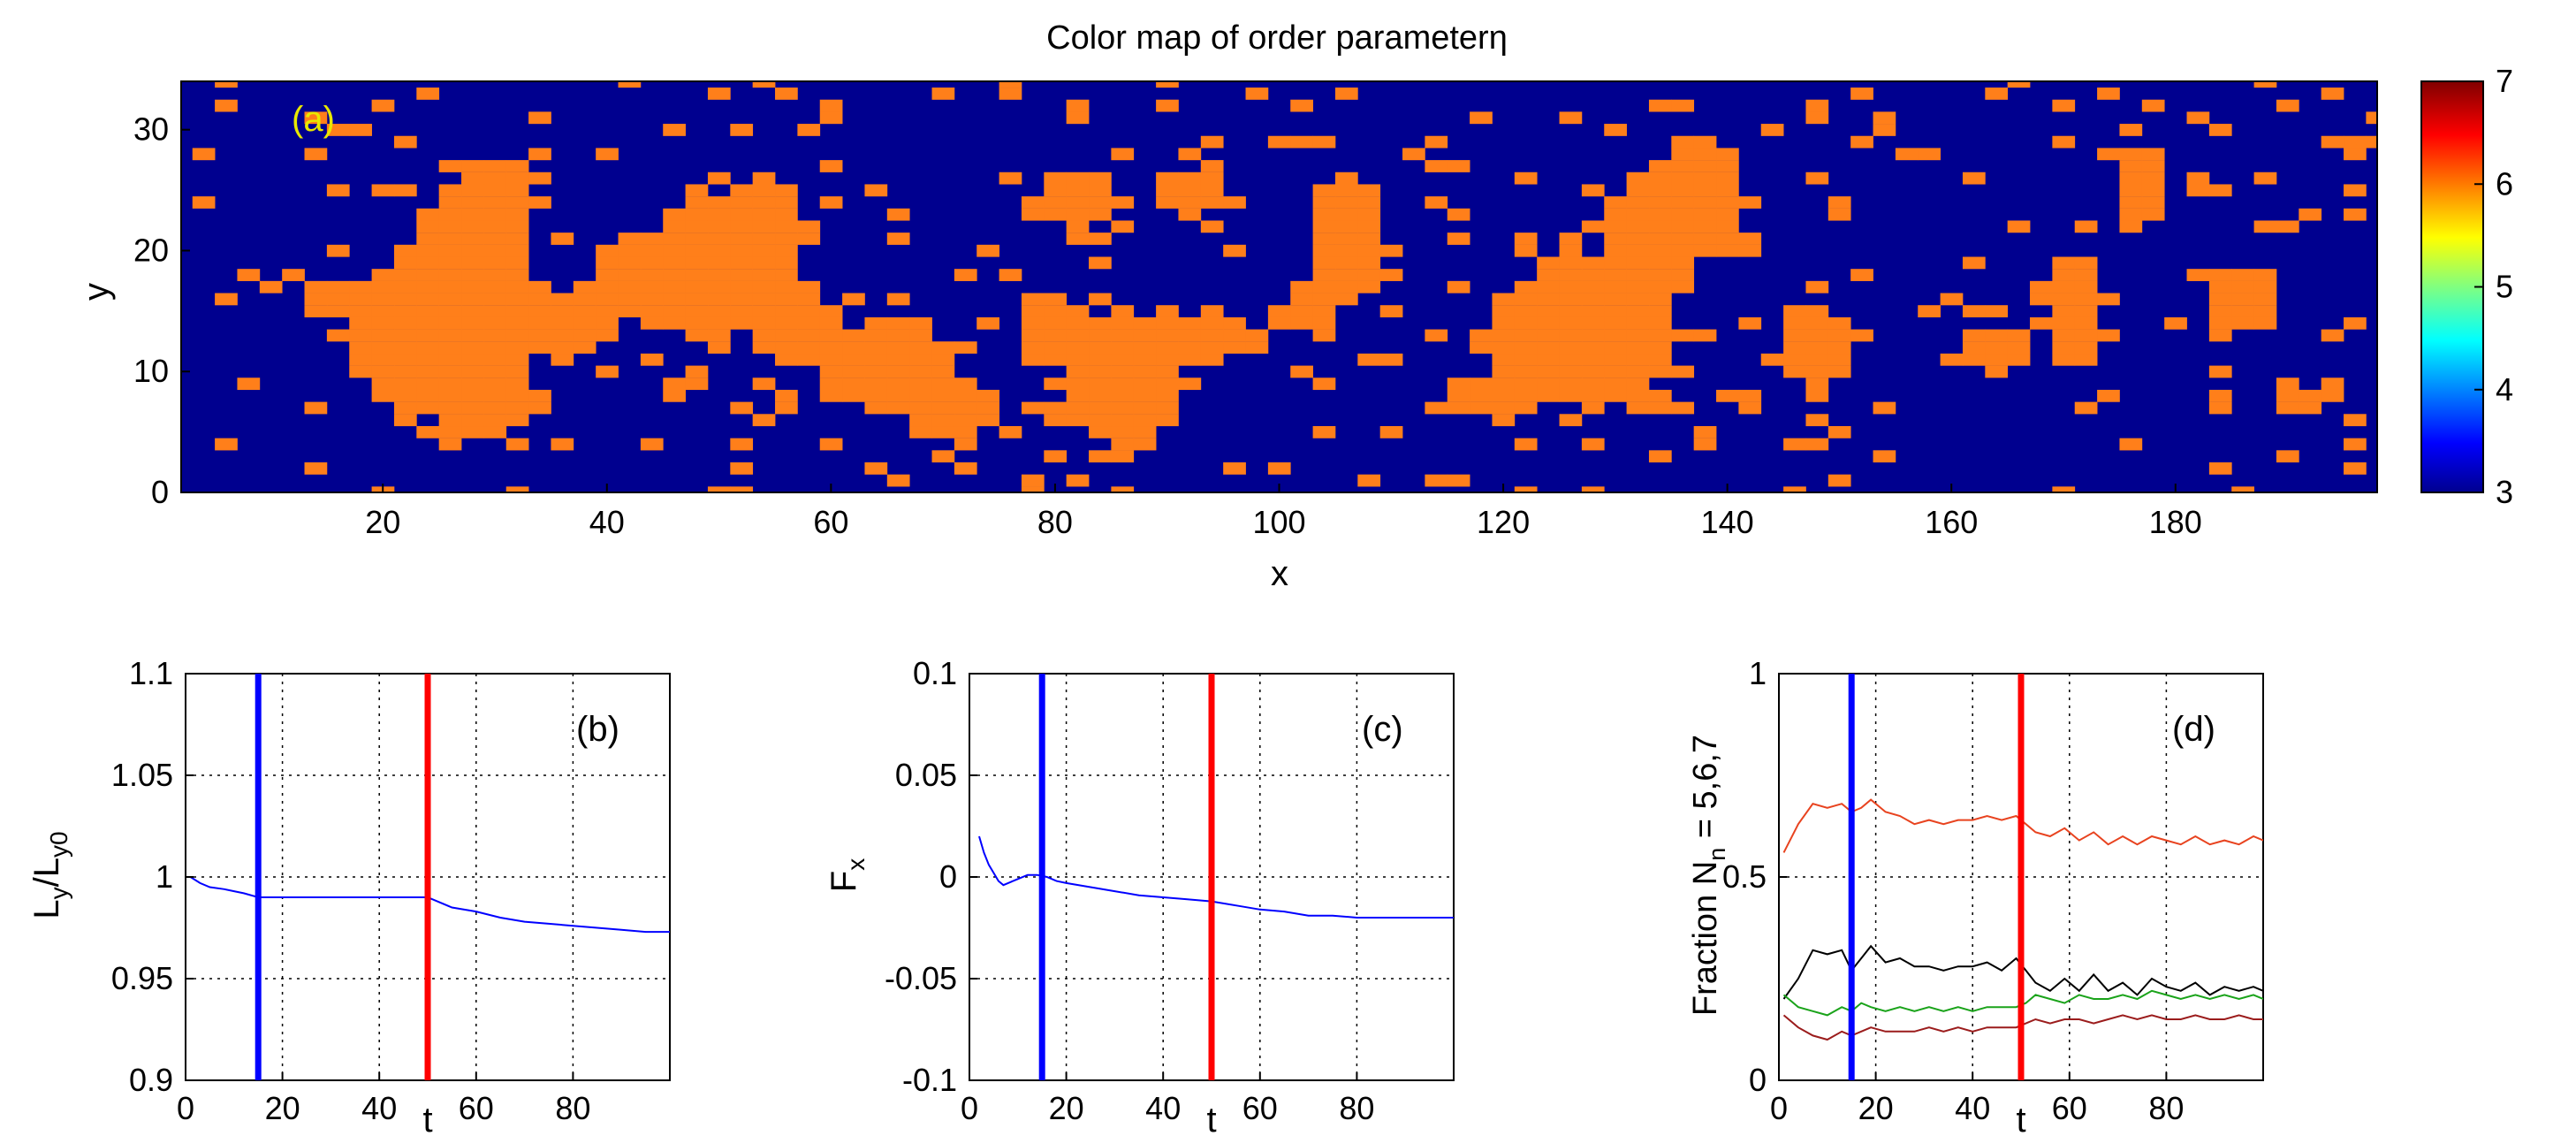 This screenshot has width=2576, height=1136. Describe the element at coordinates (2466, 286) in the screenshot. I see `colorbar: 3 4 5 6 7` at that location.